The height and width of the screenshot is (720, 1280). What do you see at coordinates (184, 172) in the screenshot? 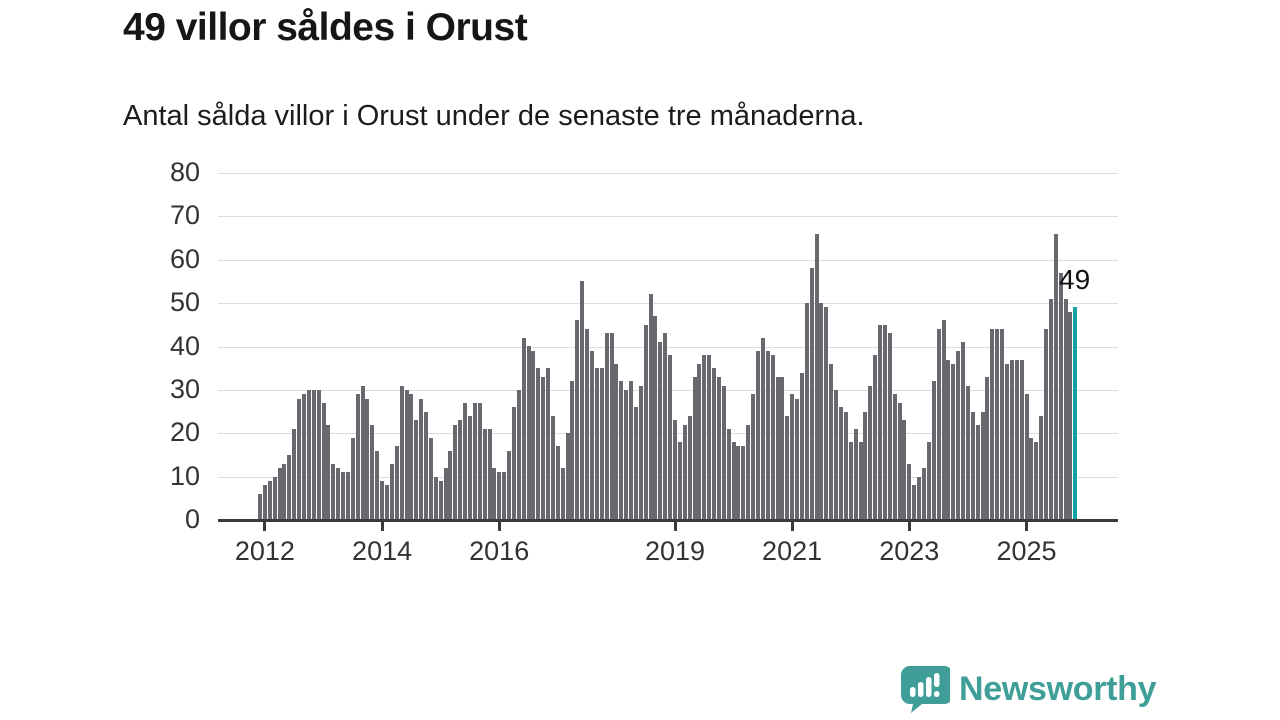
I see `y-axis-tick-label: 80` at bounding box center [184, 172].